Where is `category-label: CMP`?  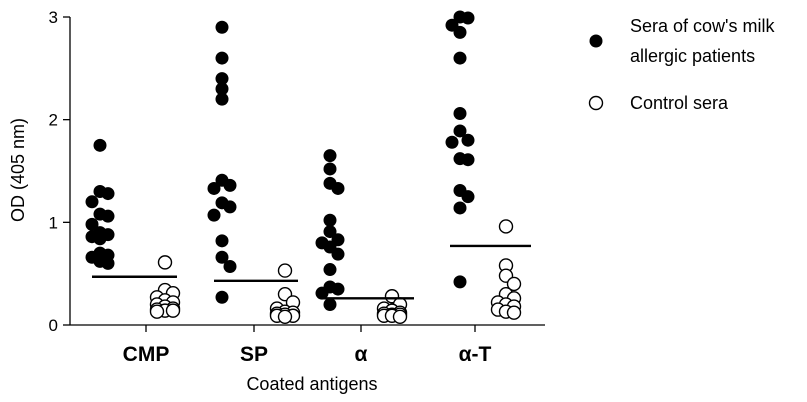 category-label: CMP is located at coordinates (146, 354).